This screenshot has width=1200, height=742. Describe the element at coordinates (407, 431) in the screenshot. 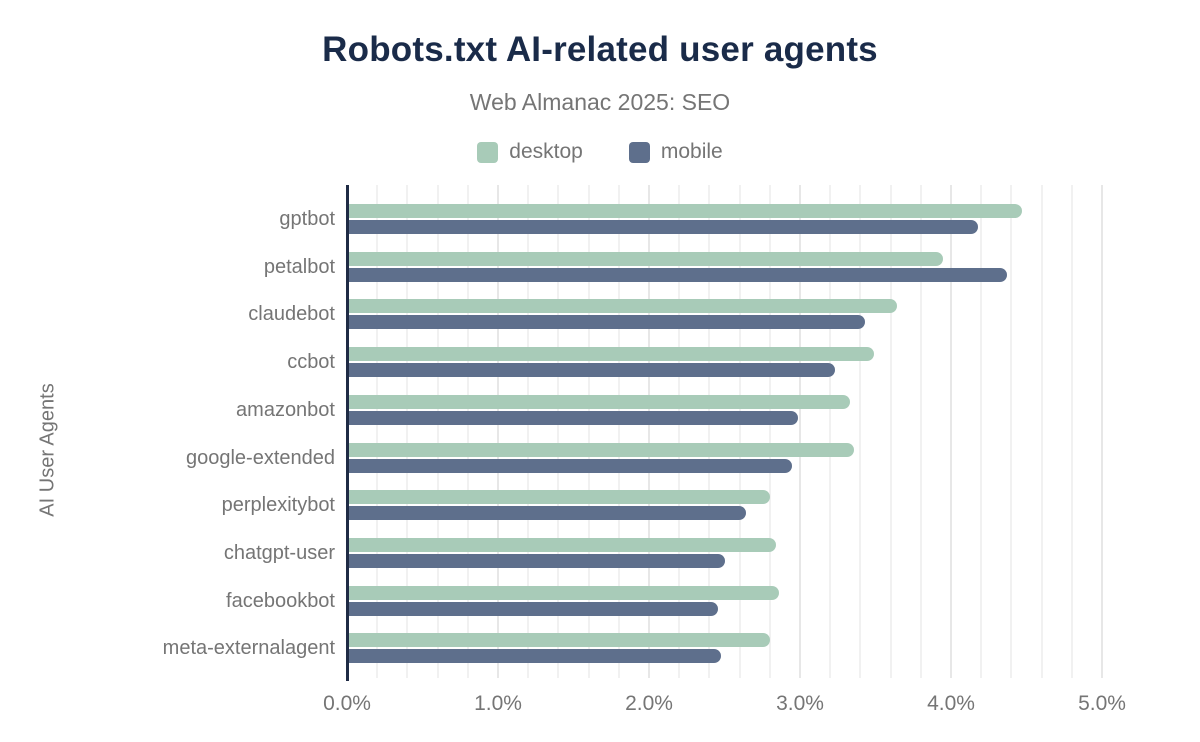

I see `gridline-0.4pct` at that location.